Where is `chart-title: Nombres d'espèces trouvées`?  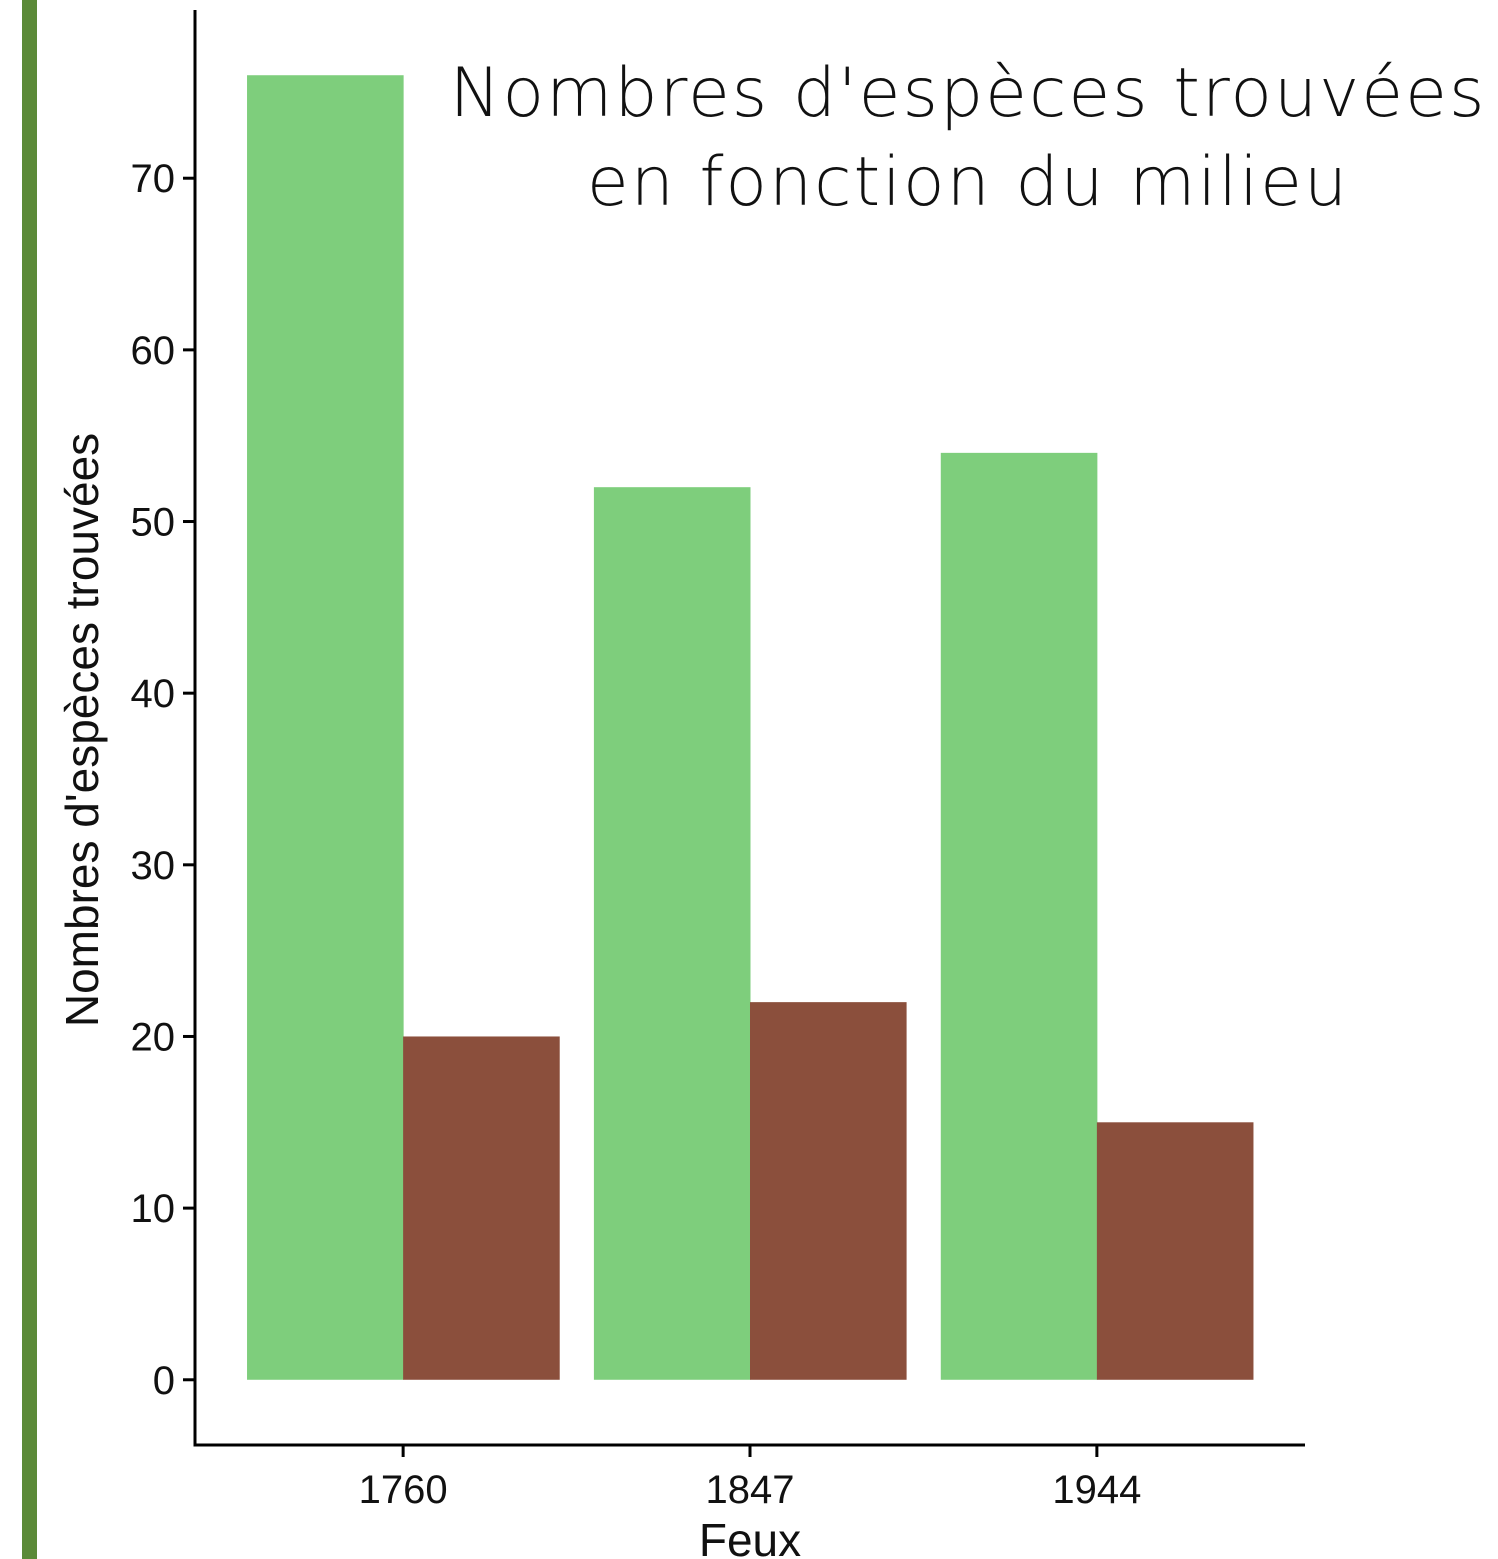 chart-title: Nombres d'espèces trouvées is located at coordinates (968, 93).